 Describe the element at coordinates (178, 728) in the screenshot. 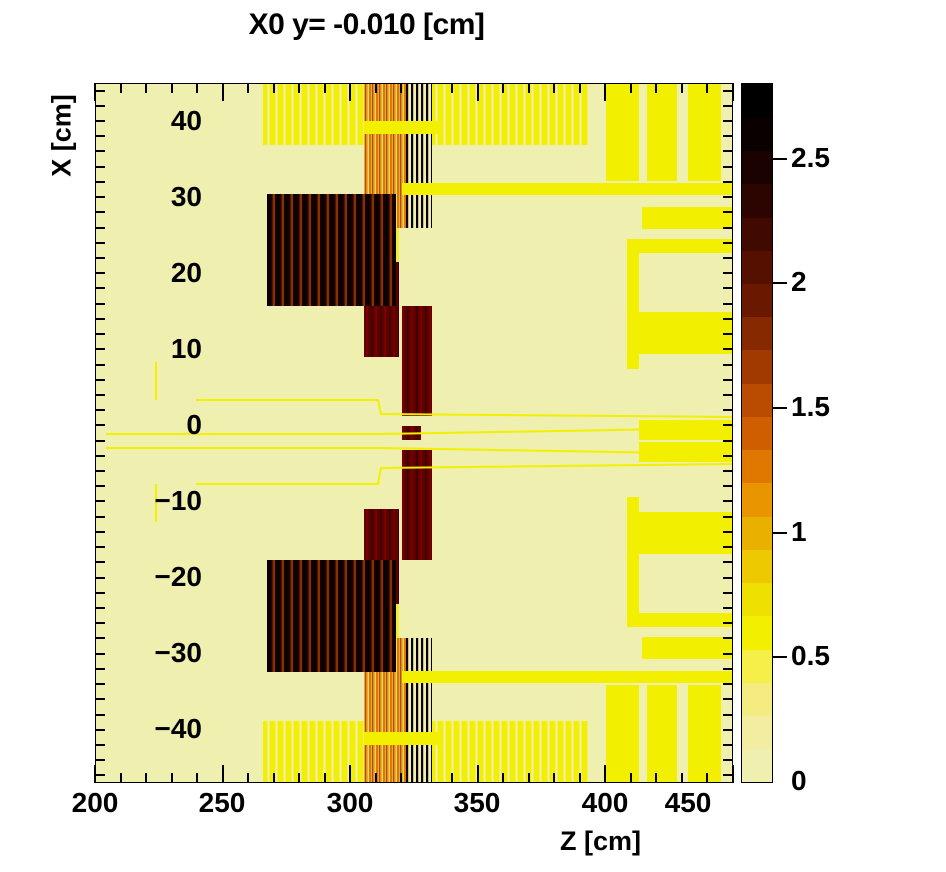

I see `y-tick-label: −40` at that location.